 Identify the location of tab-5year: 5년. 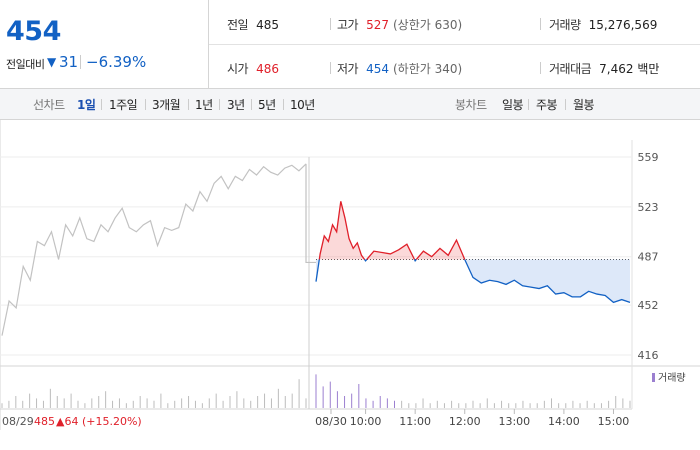
(267, 105).